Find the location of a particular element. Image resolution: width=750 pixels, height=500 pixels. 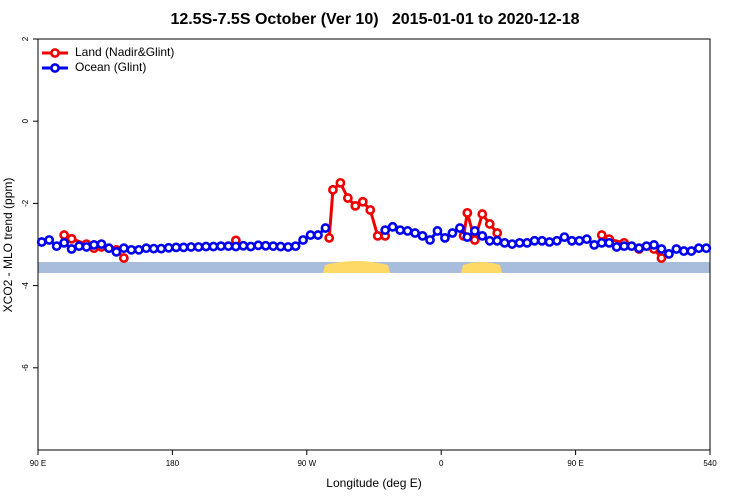

y-tick-label: 2 is located at coordinates (25, 38).